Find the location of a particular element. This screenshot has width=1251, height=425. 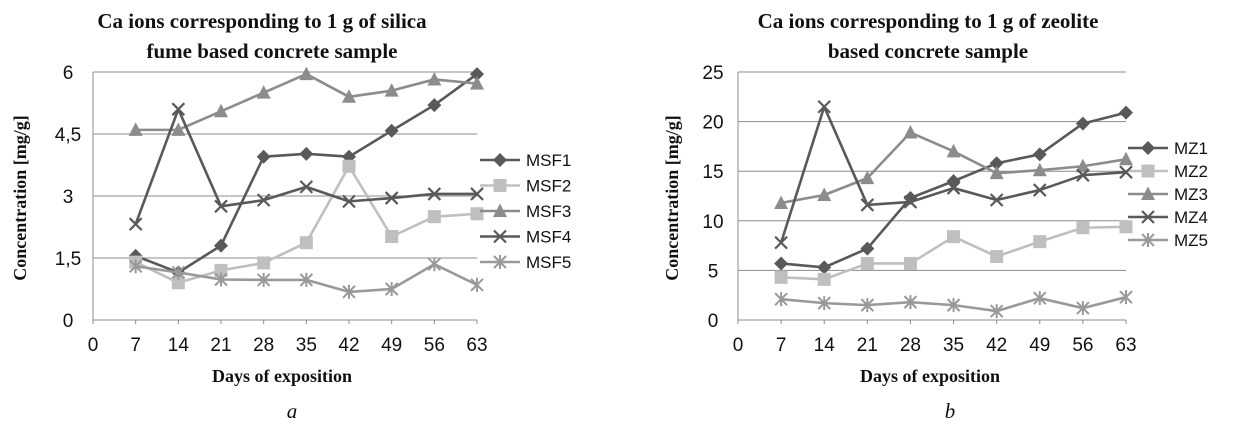

series-msf1 is located at coordinates (306, 173).